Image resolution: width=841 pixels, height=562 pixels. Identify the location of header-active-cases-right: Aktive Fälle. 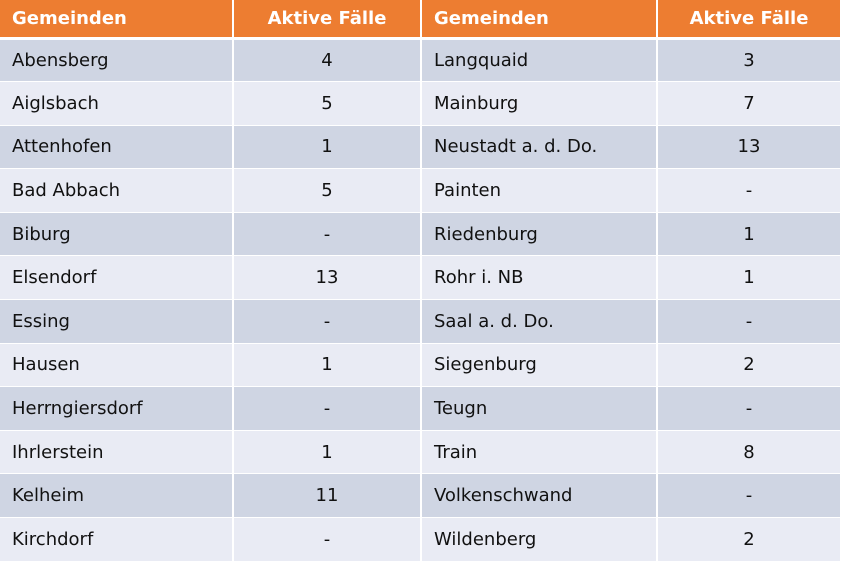
(749, 20).